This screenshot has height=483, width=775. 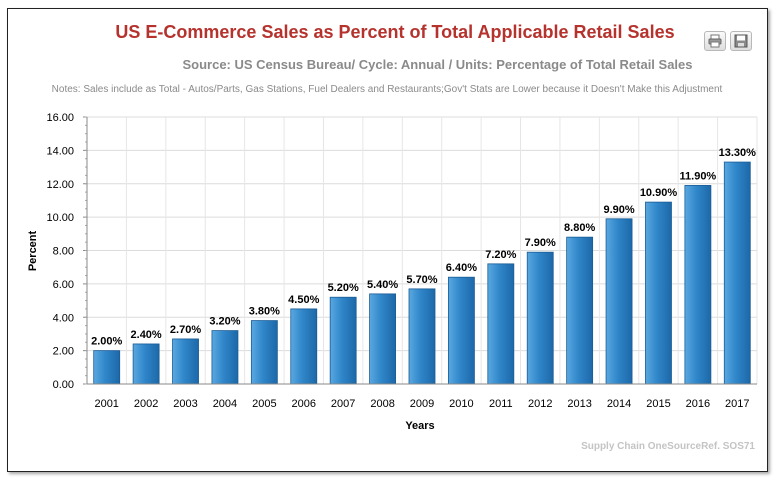 I want to click on y-tick-label: 6.00, so click(x=63, y=285).